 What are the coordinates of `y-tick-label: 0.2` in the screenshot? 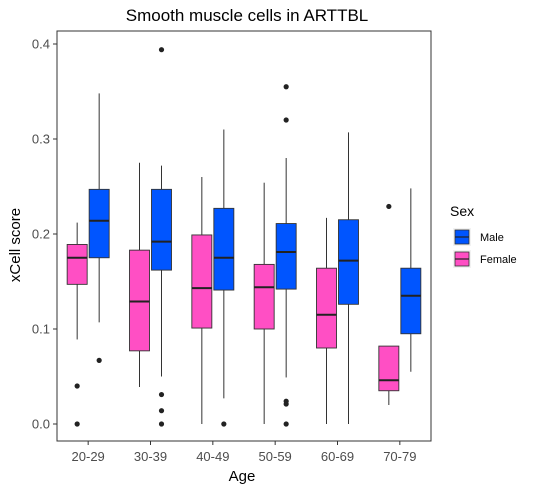 It's located at (41, 234).